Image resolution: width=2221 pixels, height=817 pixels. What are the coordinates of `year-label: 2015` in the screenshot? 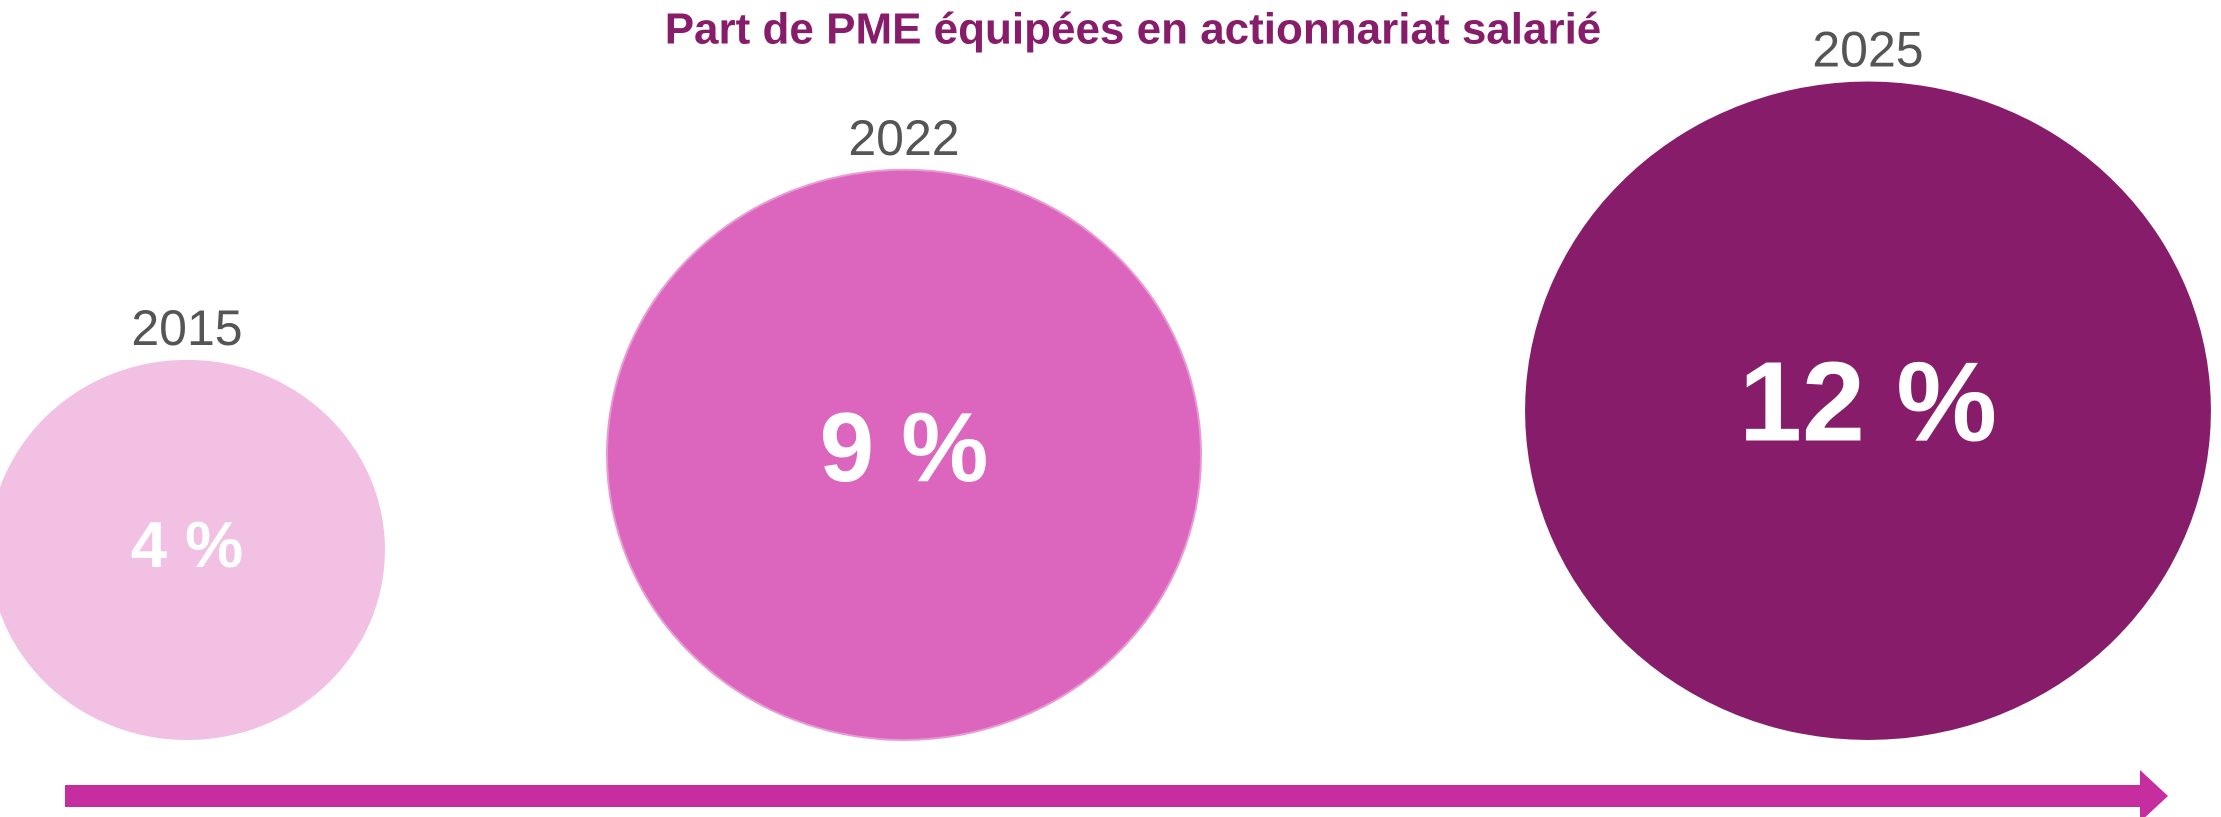 It's located at (186, 328).